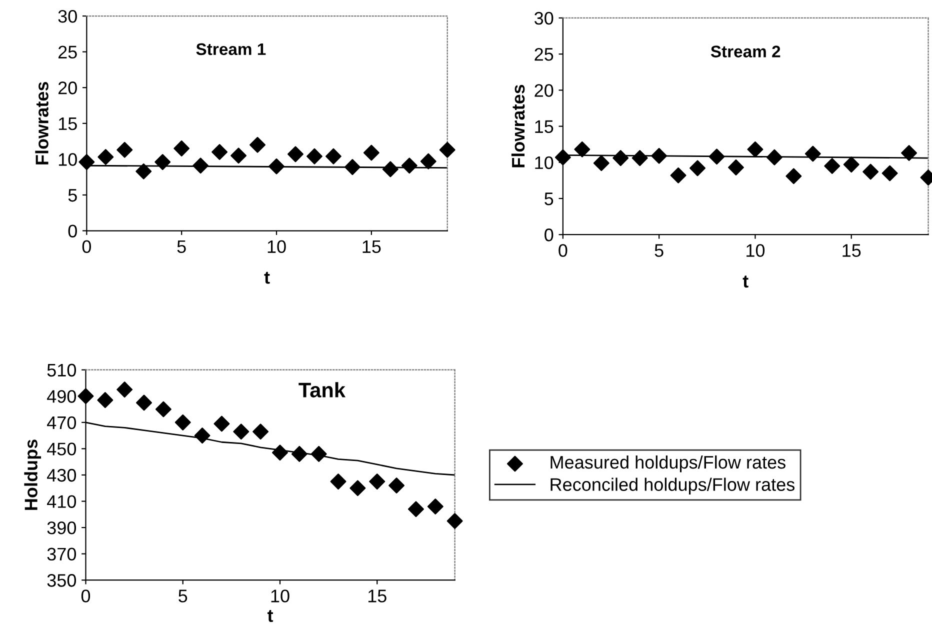 The height and width of the screenshot is (641, 932). What do you see at coordinates (61, 501) in the screenshot?
I see `y-tick-label: 410` at bounding box center [61, 501].